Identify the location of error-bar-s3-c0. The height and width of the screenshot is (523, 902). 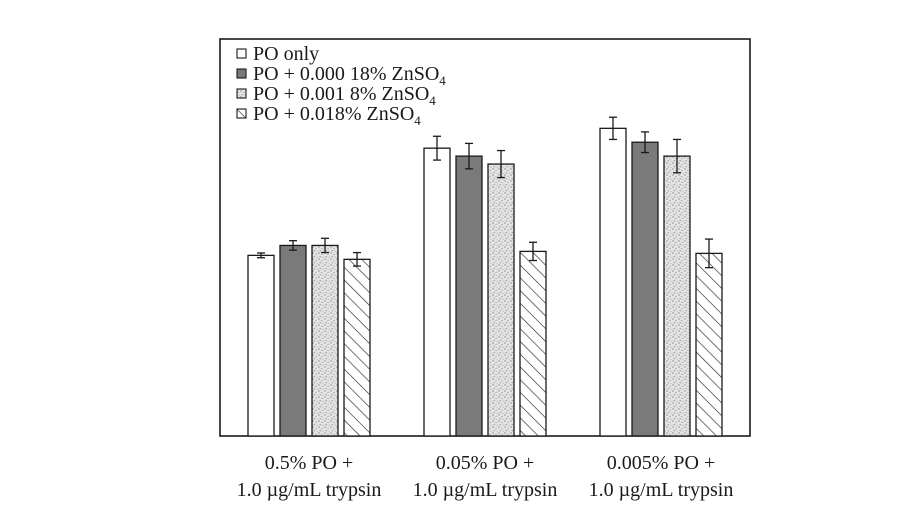
(357, 259).